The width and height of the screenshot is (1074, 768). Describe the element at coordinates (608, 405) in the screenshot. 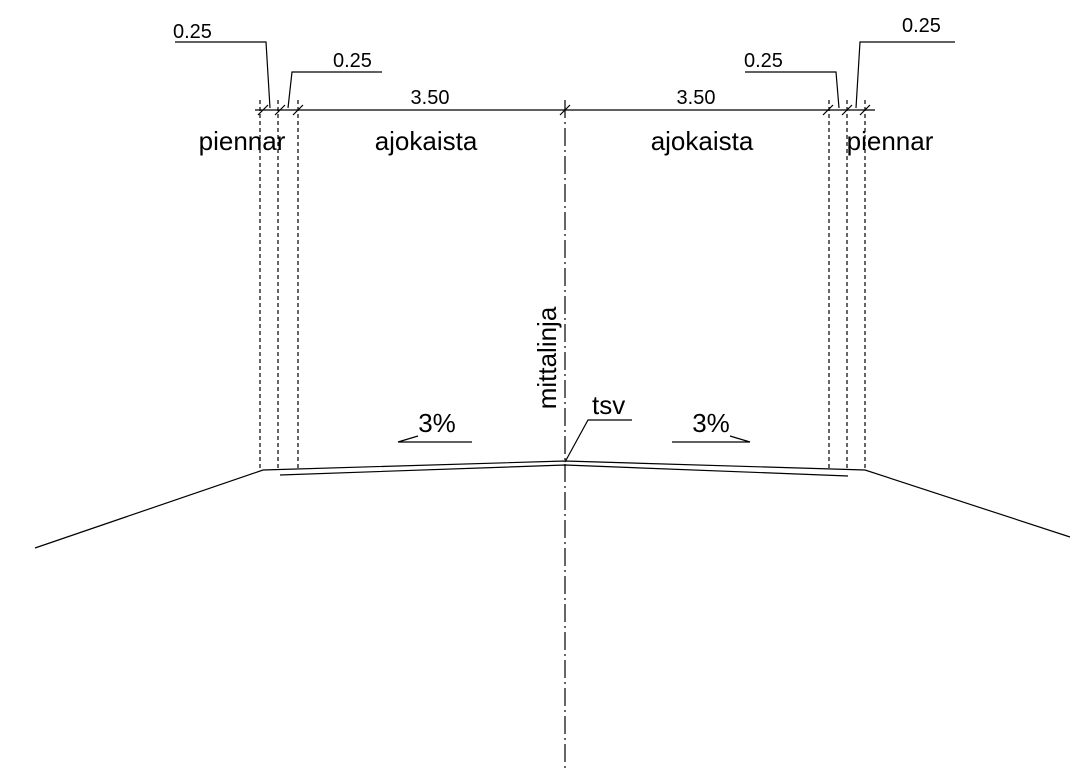

I see `label: tsv` at that location.